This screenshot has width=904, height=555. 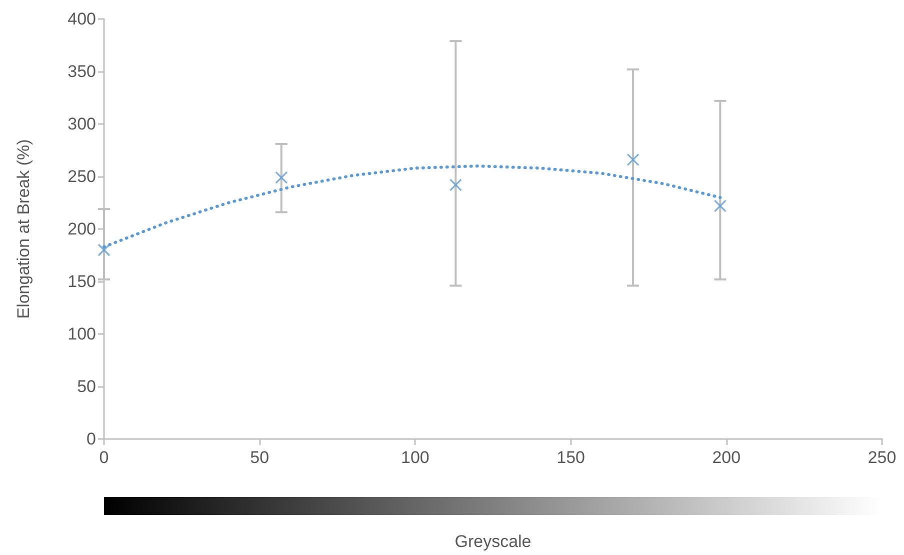 What do you see at coordinates (260, 457) in the screenshot?
I see `x-tick-label: 50` at bounding box center [260, 457].